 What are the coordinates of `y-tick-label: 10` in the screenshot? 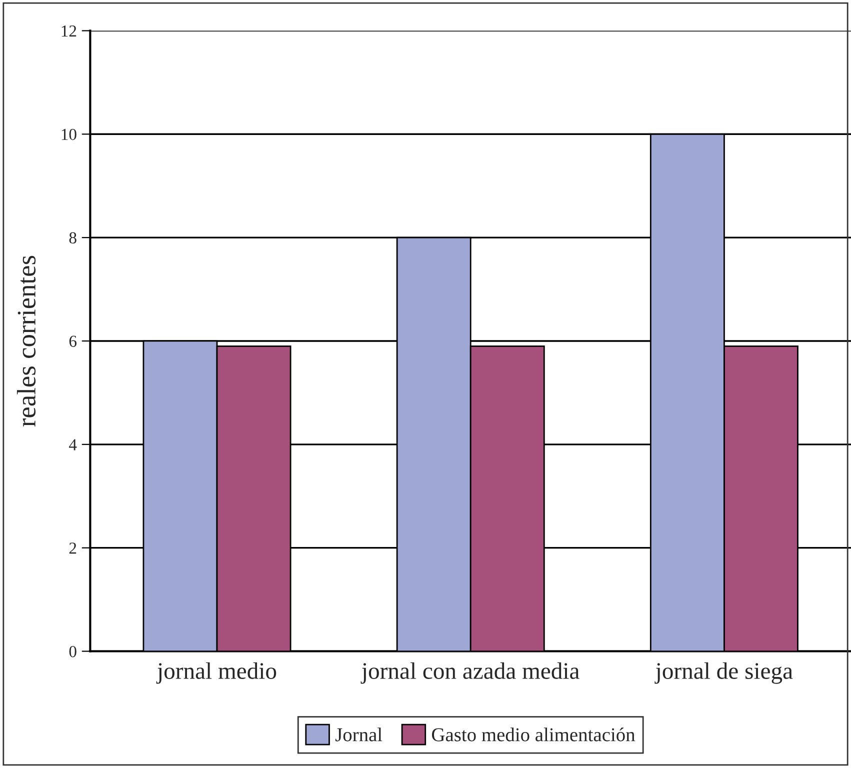 It's located at (69, 134).